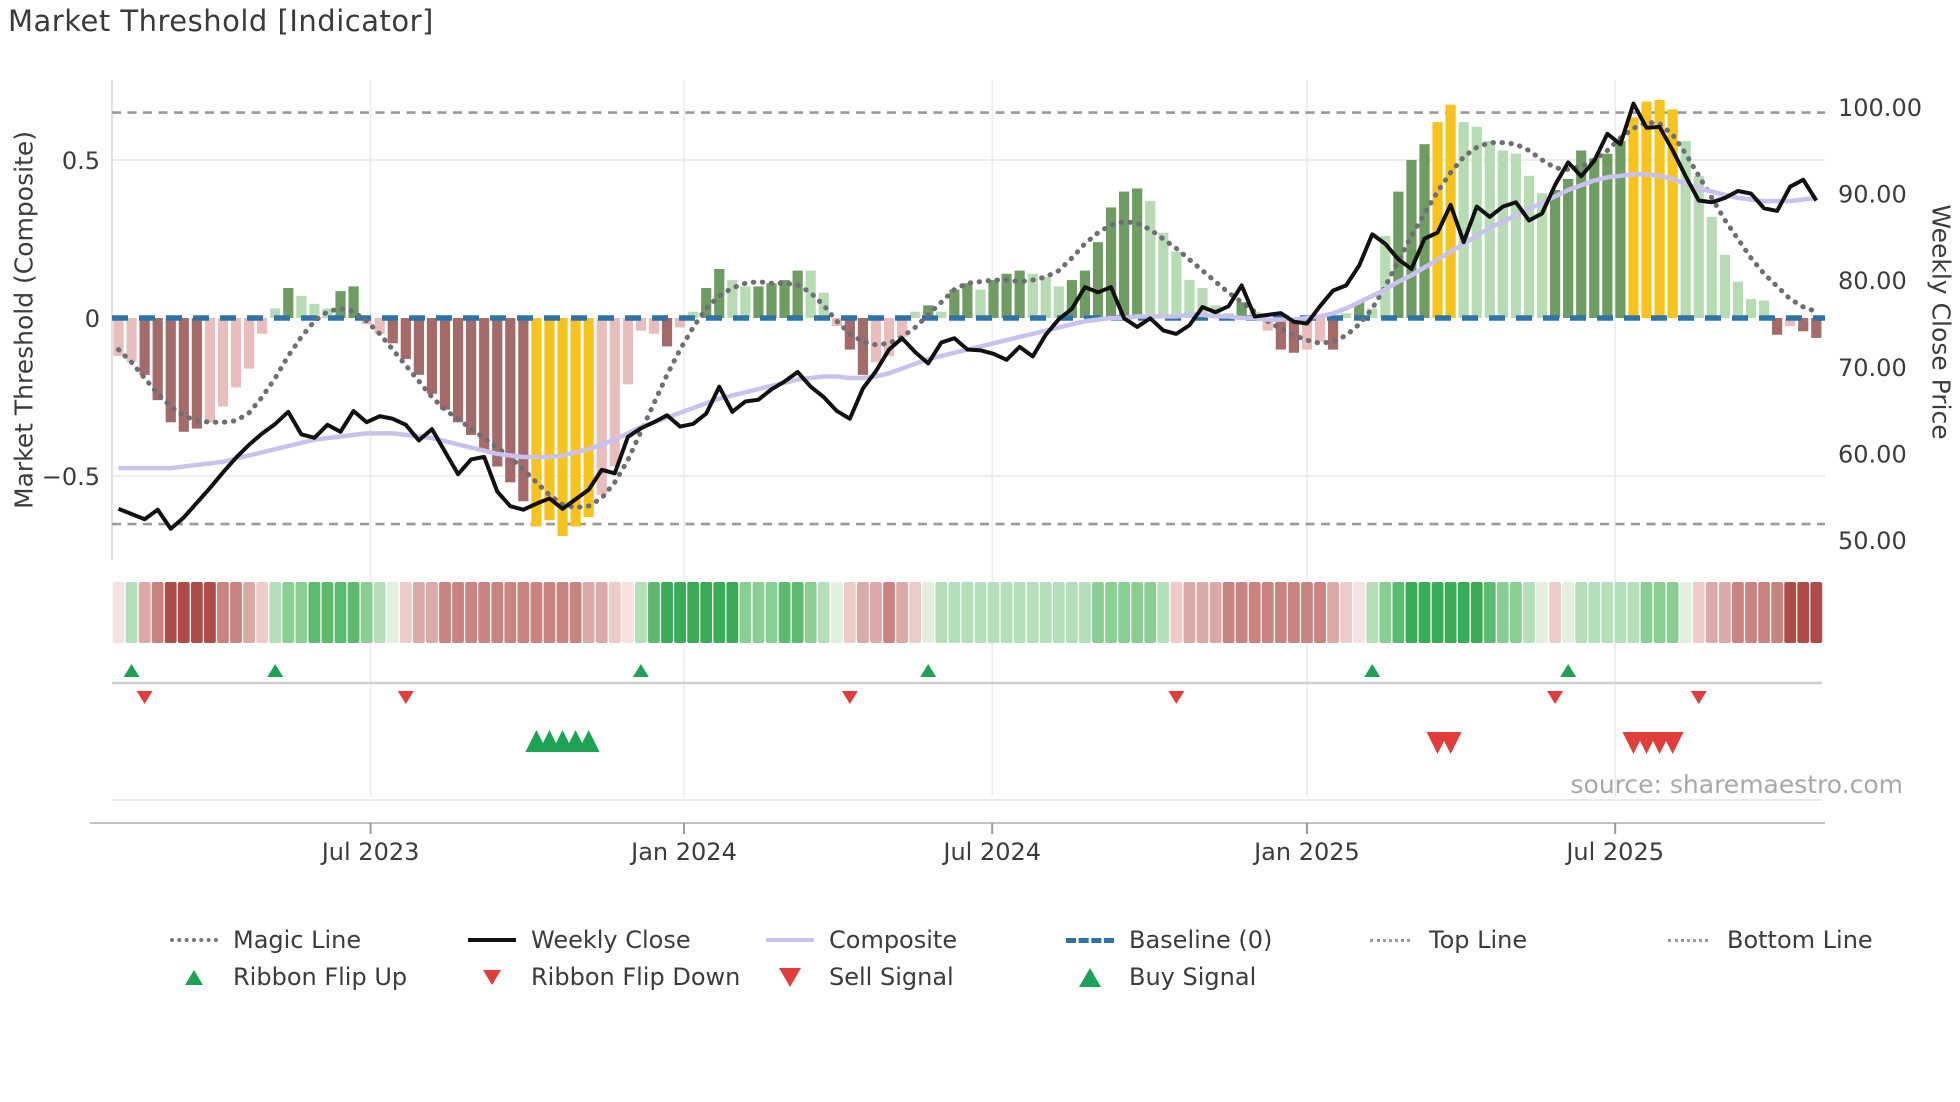 Image resolution: width=1960 pixels, height=1102 pixels. What do you see at coordinates (1688, 940) in the screenshot?
I see `bottomline-swatch` at bounding box center [1688, 940].